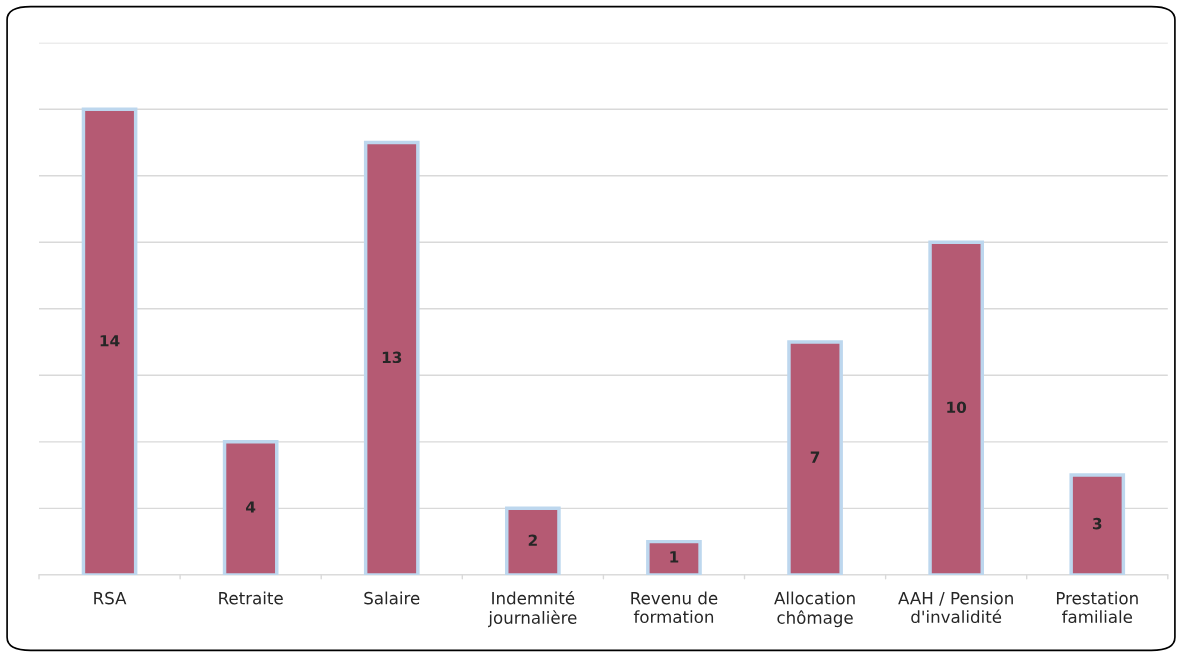  I want to click on x-tick-label: AAH / Pension d'invalidité, so click(955, 607).